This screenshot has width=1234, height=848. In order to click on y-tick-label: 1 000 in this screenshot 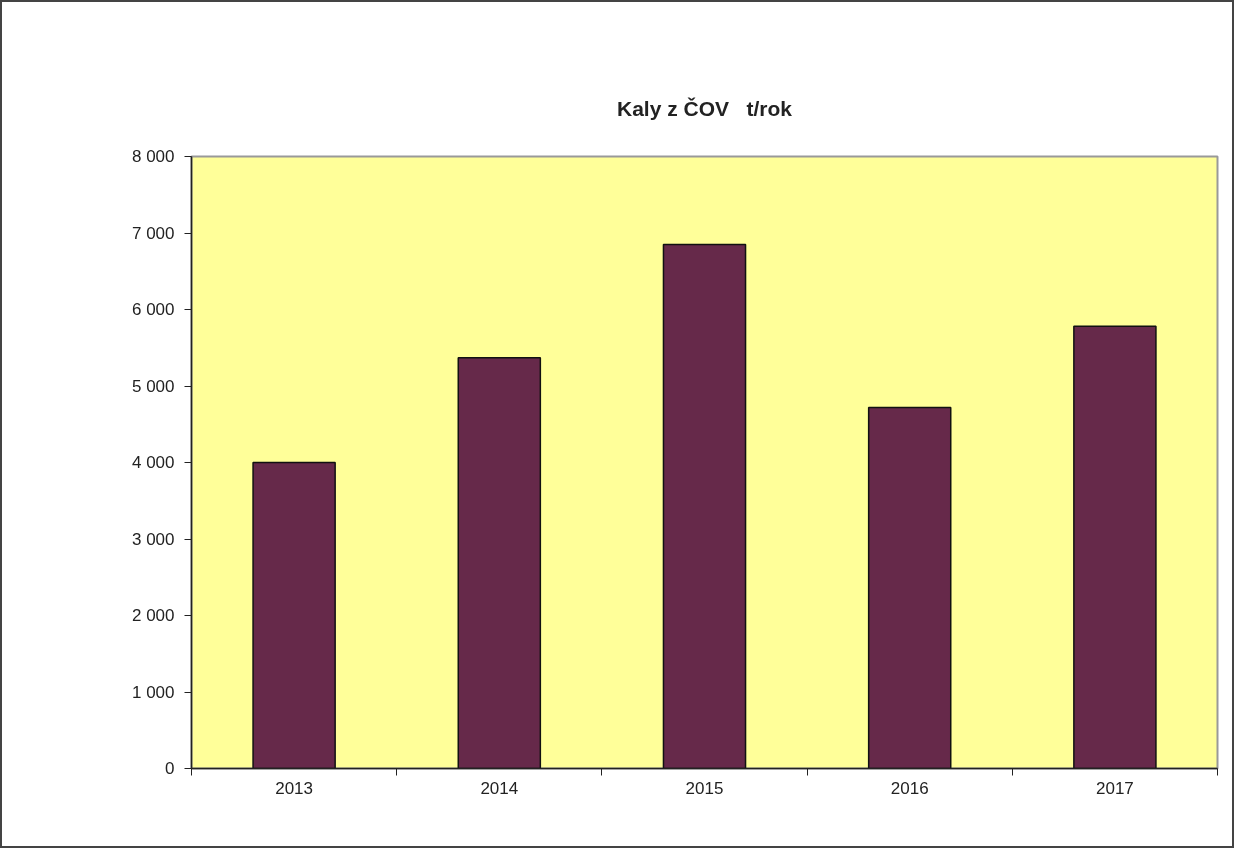, I will do `click(153, 692)`.